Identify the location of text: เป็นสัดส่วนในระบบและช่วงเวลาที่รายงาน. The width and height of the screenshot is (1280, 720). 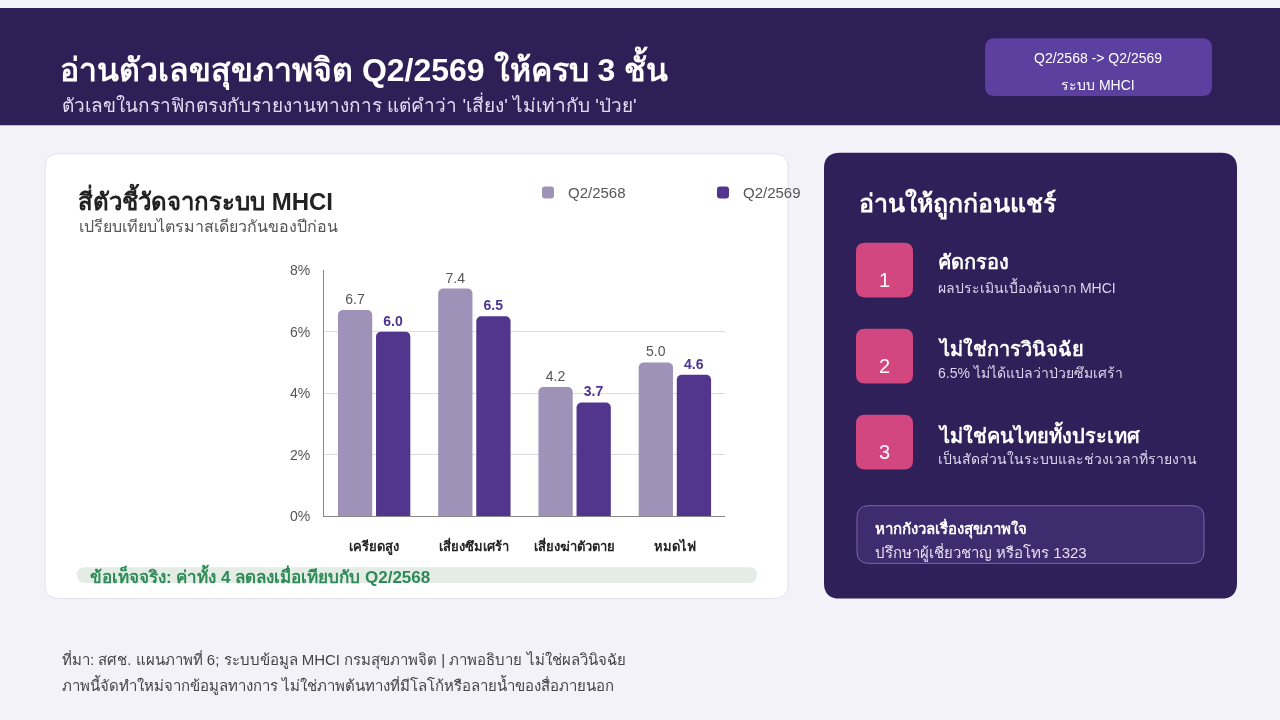
(1067, 458).